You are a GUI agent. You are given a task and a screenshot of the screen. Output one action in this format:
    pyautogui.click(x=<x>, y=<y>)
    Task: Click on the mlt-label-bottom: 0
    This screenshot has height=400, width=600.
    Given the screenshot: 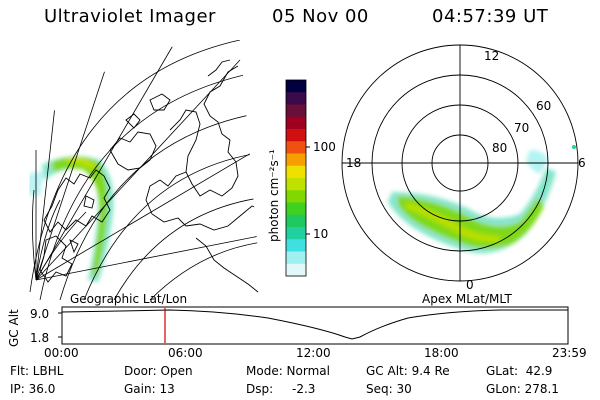 What is the action you would take?
    pyautogui.click(x=470, y=285)
    